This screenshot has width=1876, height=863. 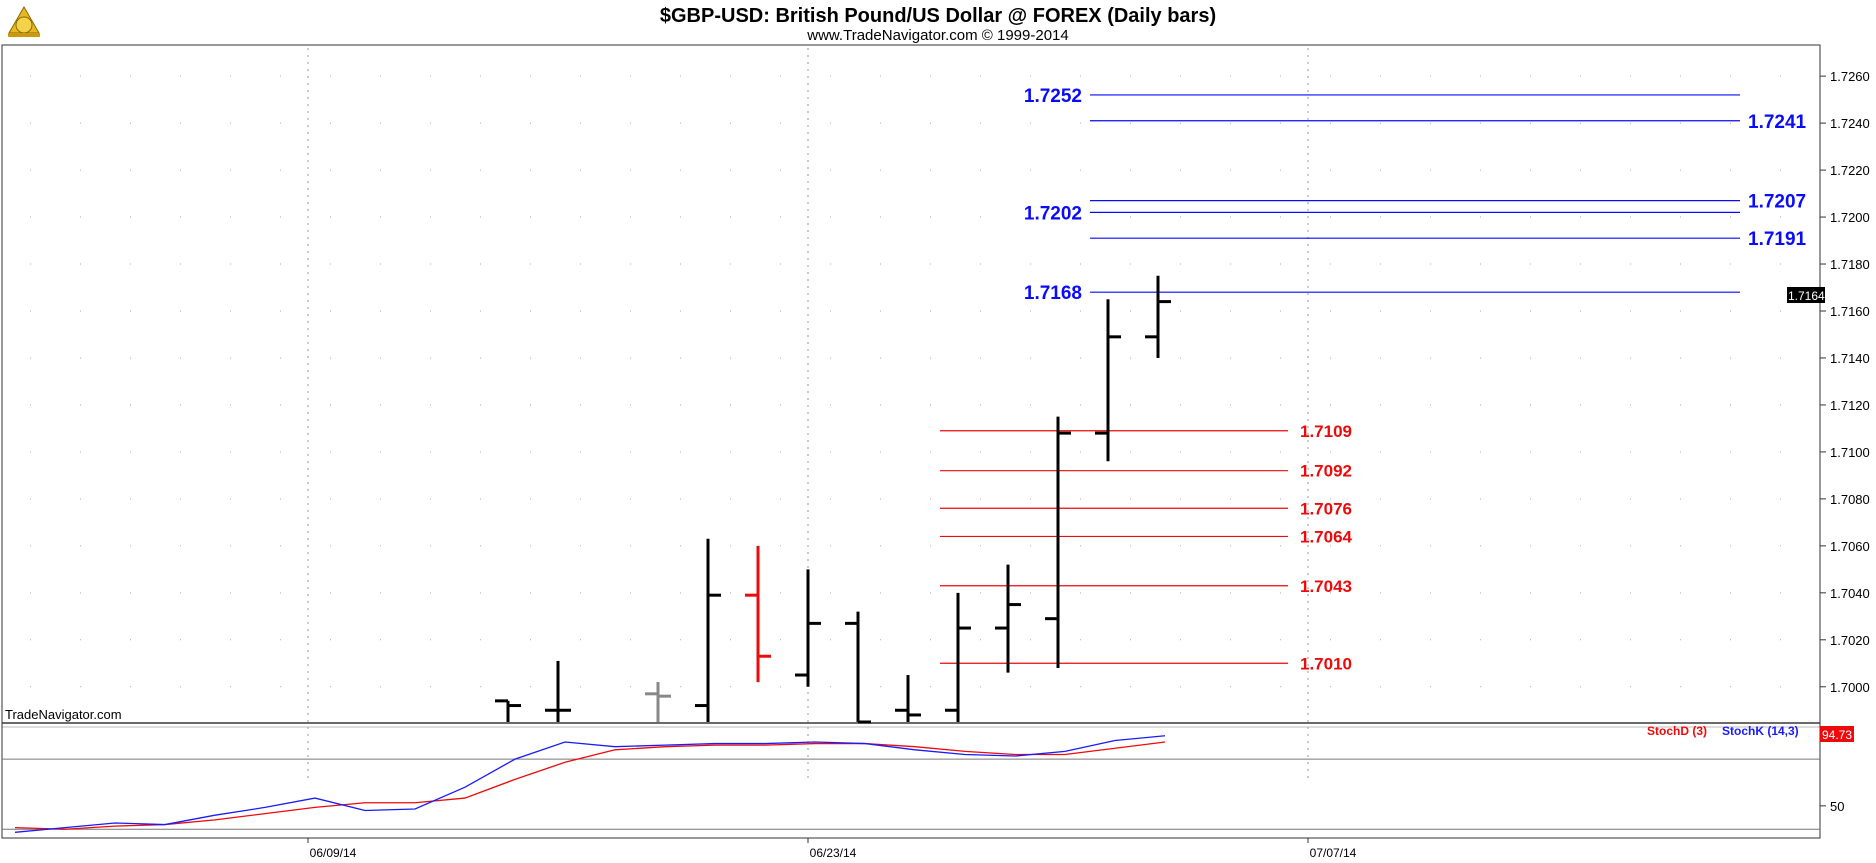 What do you see at coordinates (24, 35) in the screenshot?
I see `logo-sextant-base` at bounding box center [24, 35].